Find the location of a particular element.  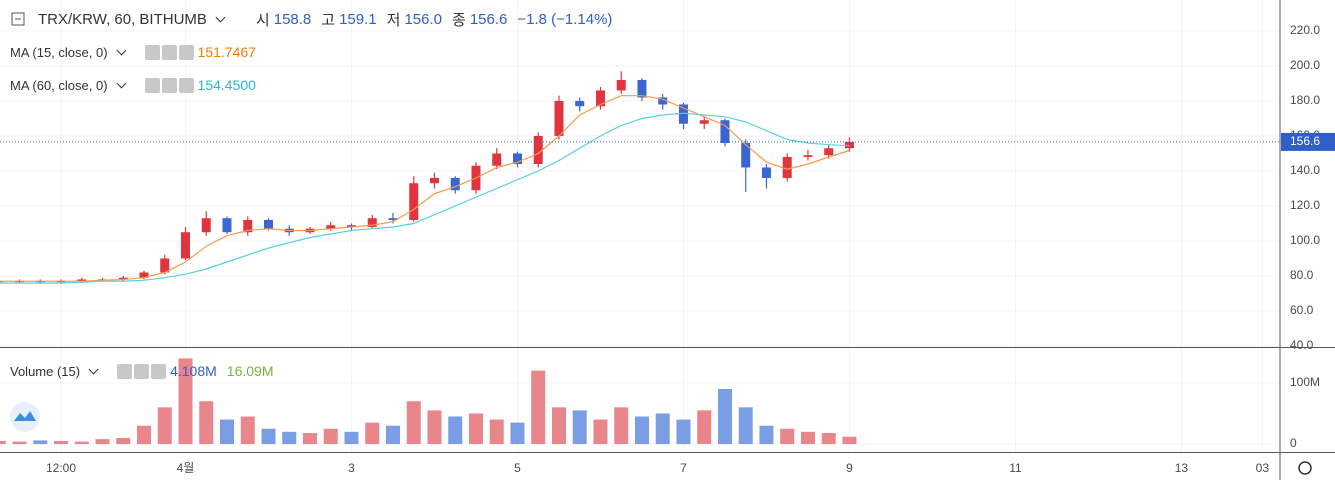

ohlc-value: 156.0 is located at coordinates (423, 19).